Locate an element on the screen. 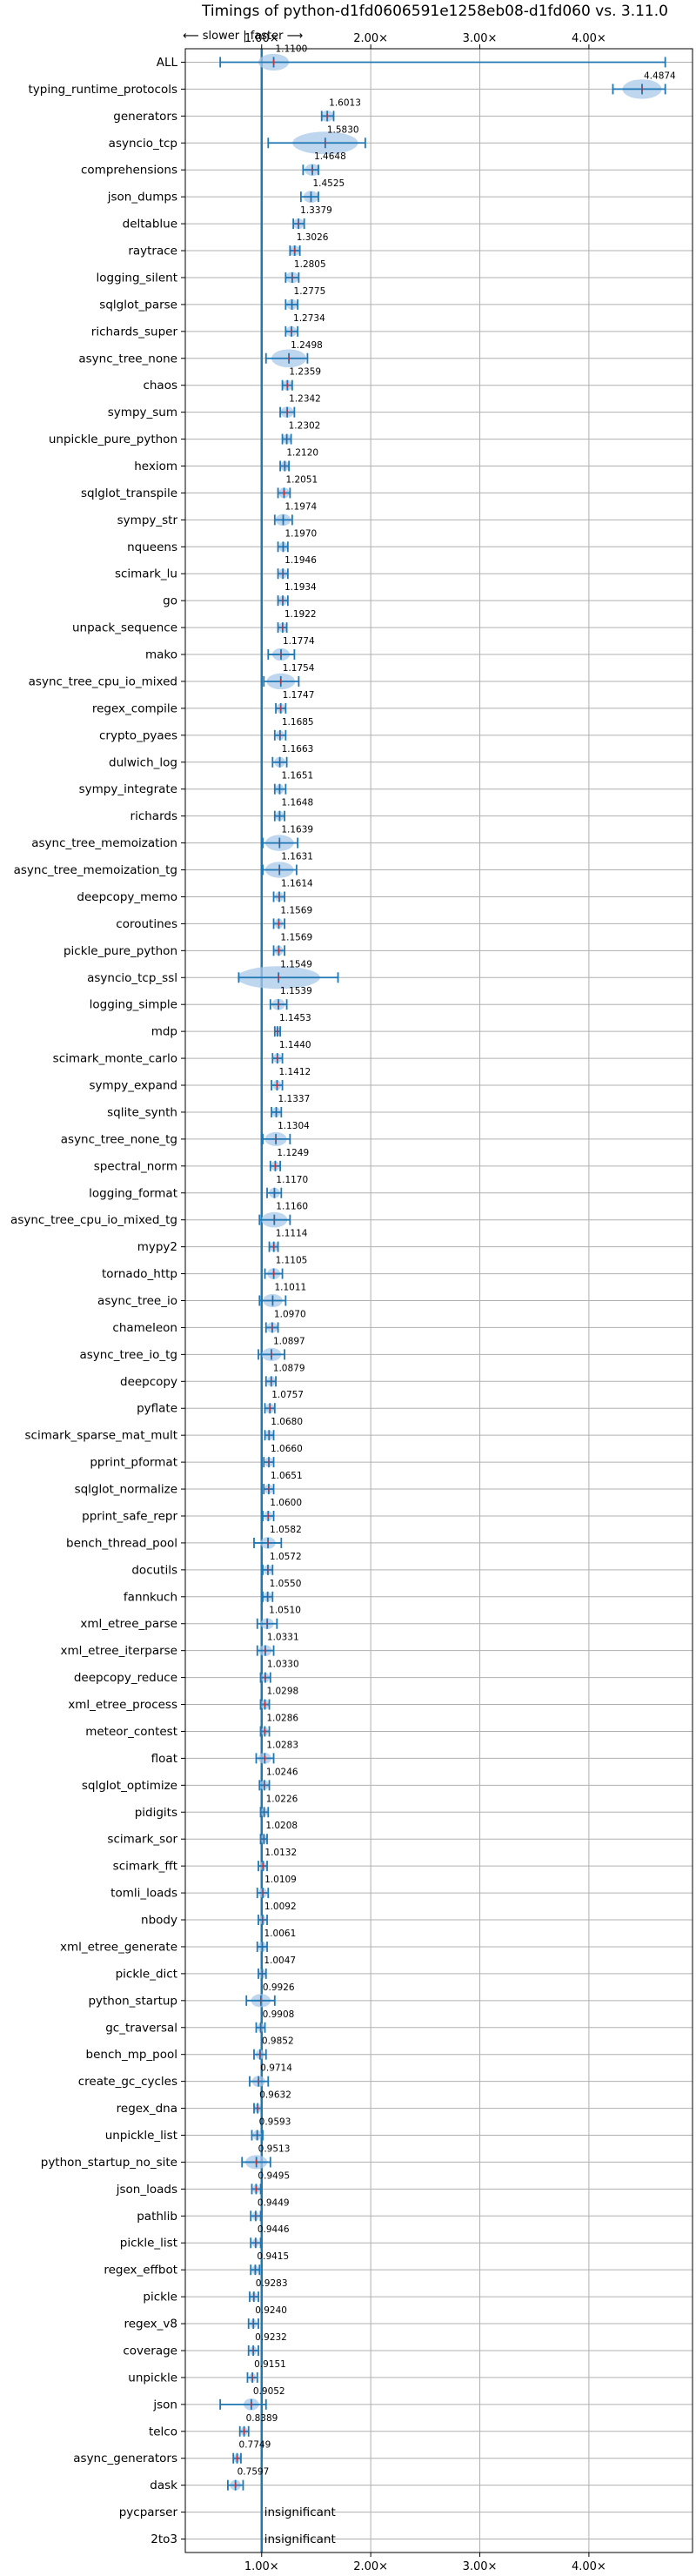 Image resolution: width=696 pixels, height=2576 pixels. value-label: 1.1754 is located at coordinates (299, 668).